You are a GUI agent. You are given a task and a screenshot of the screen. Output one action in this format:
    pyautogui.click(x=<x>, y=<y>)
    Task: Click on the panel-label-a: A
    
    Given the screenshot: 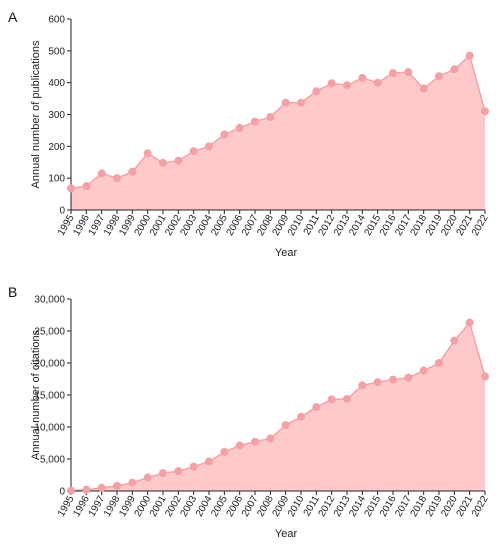 What is the action you would take?
    pyautogui.click(x=13, y=17)
    